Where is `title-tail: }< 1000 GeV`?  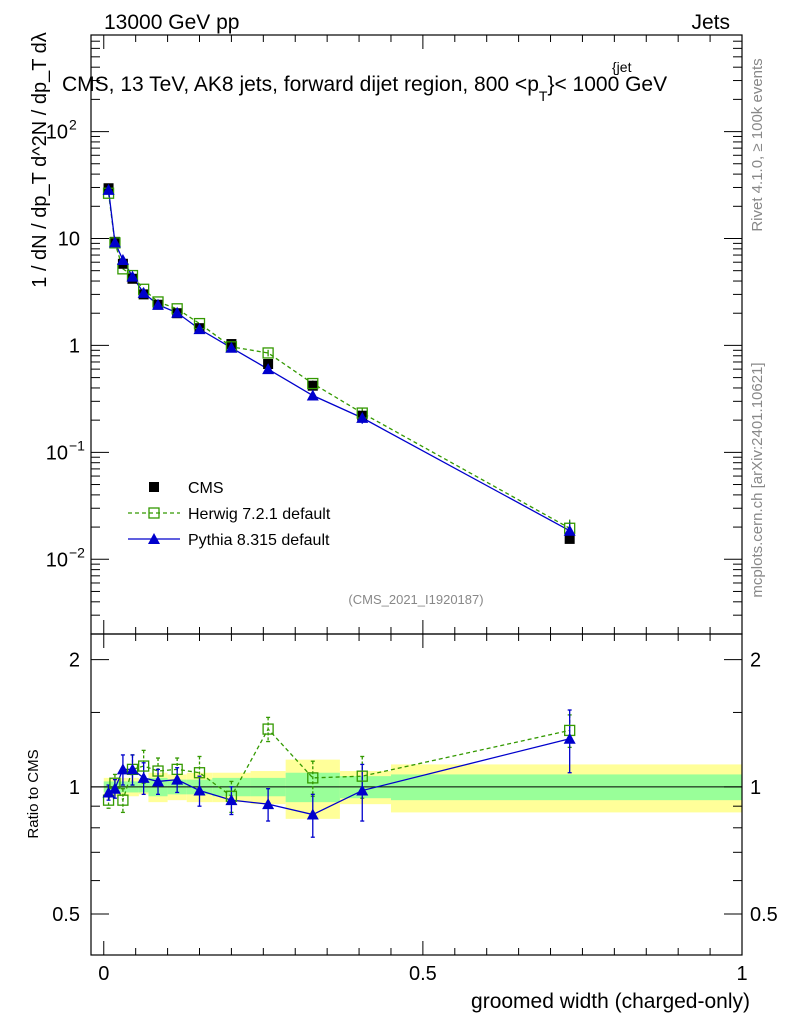
title-tail: }< 1000 GeV is located at coordinates (607, 84).